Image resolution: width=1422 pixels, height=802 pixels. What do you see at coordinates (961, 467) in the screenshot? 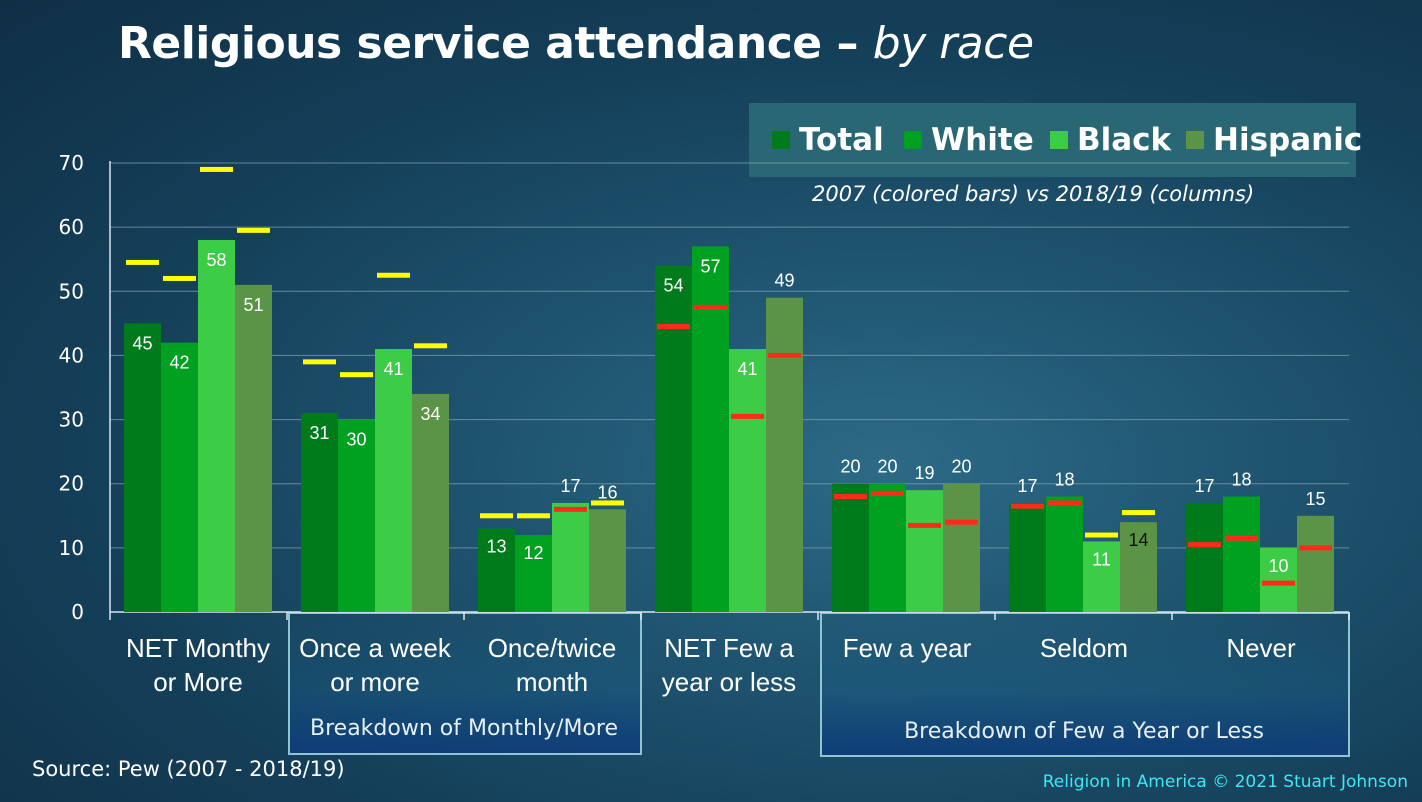
I see `value-label-hispanic: 20` at bounding box center [961, 467].